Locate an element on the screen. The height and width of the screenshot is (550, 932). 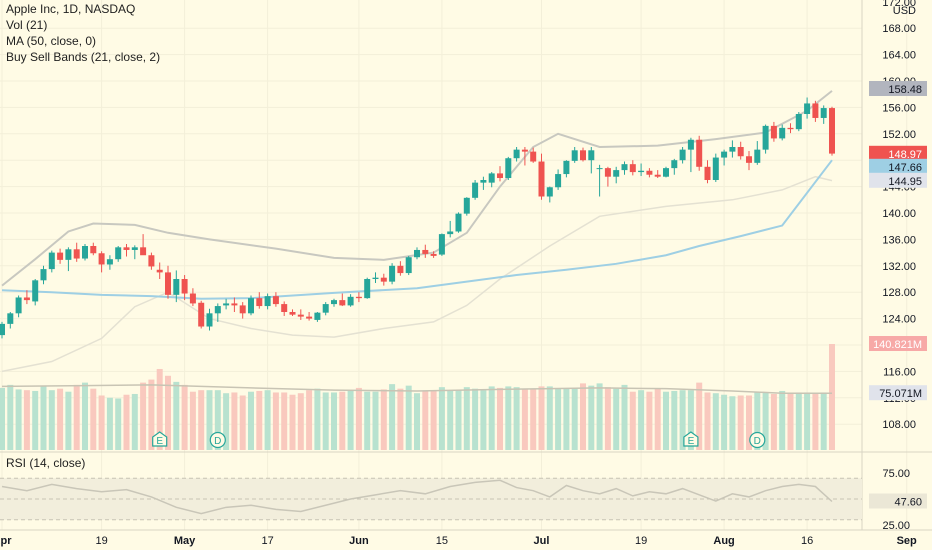
price-tick-label: 132.00 is located at coordinates (899, 267).